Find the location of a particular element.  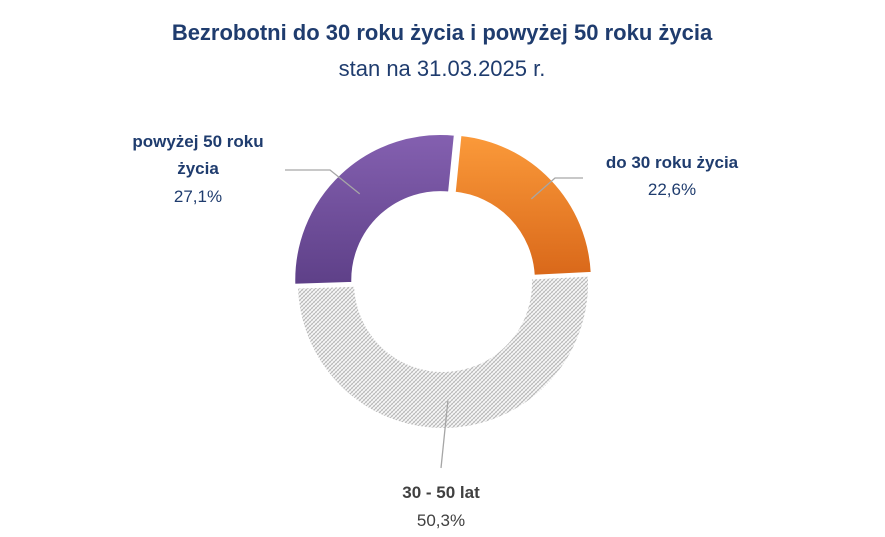

label-do30: do 30 roku życia 22,6% is located at coordinates (672, 176).